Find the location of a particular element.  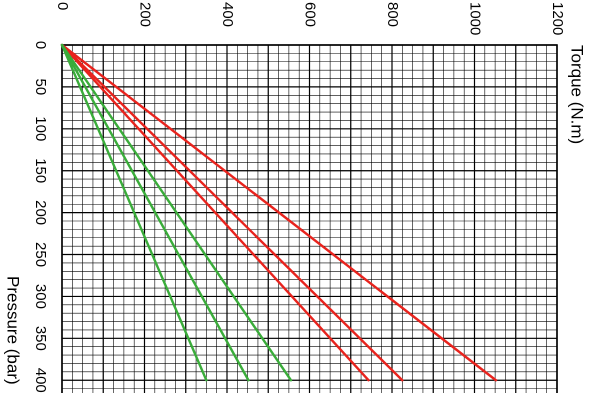

pressure-tick-label: 0 is located at coordinates (40, 45).